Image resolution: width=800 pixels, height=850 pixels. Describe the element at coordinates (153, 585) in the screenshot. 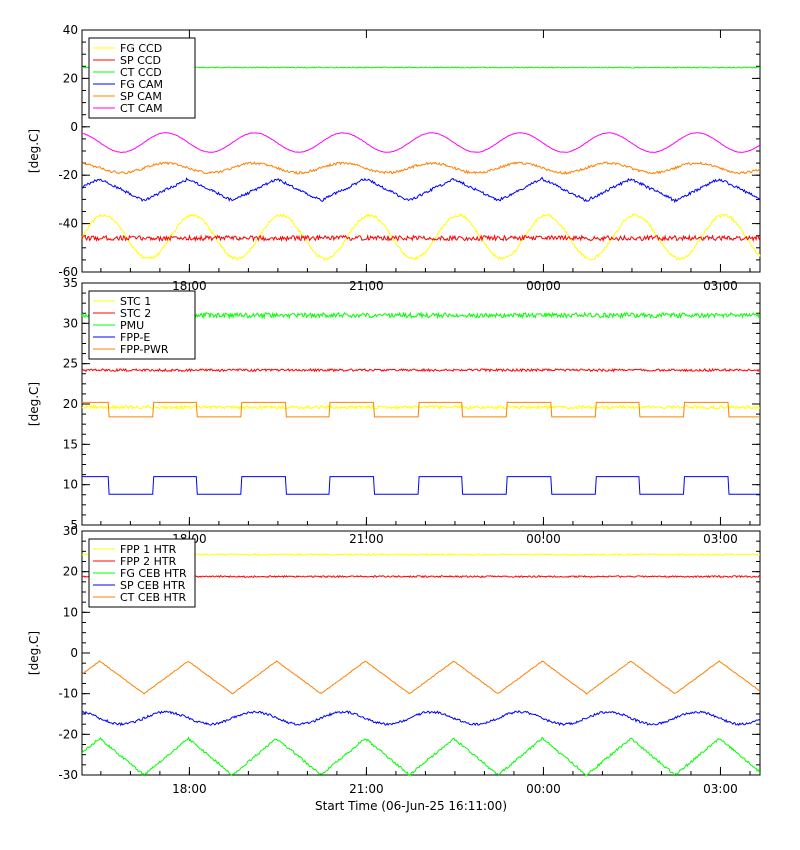

I see `legend-label: SP CEB HTR` at that location.